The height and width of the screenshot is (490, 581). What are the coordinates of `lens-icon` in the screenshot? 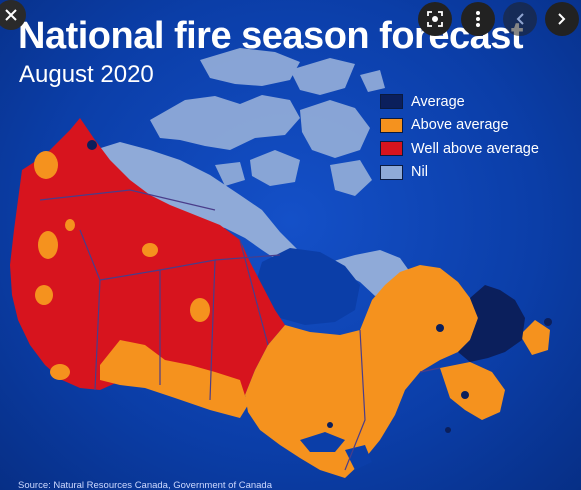 It's located at (435, 19).